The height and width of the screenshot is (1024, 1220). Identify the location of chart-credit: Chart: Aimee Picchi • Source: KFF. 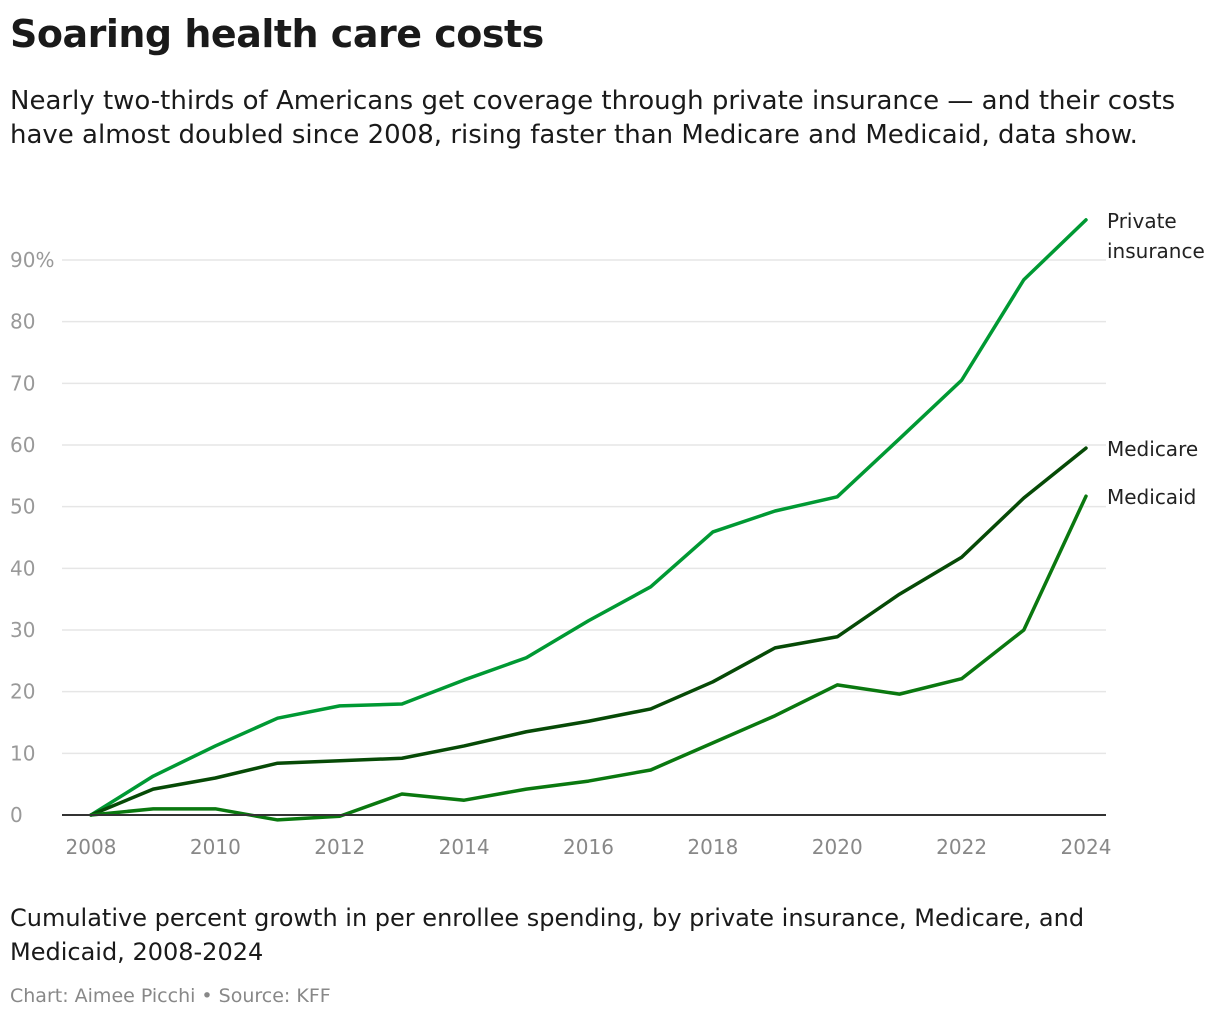
(170, 996).